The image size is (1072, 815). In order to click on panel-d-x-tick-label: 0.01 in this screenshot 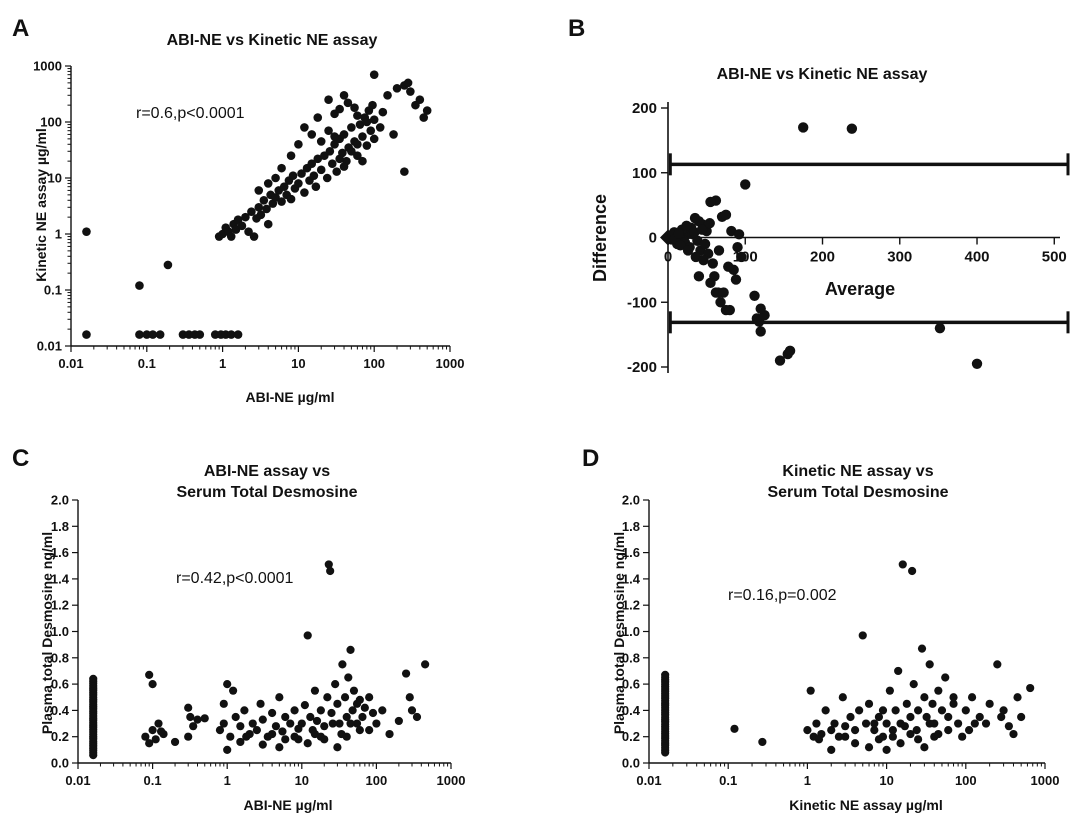, I will do `click(648, 780)`.